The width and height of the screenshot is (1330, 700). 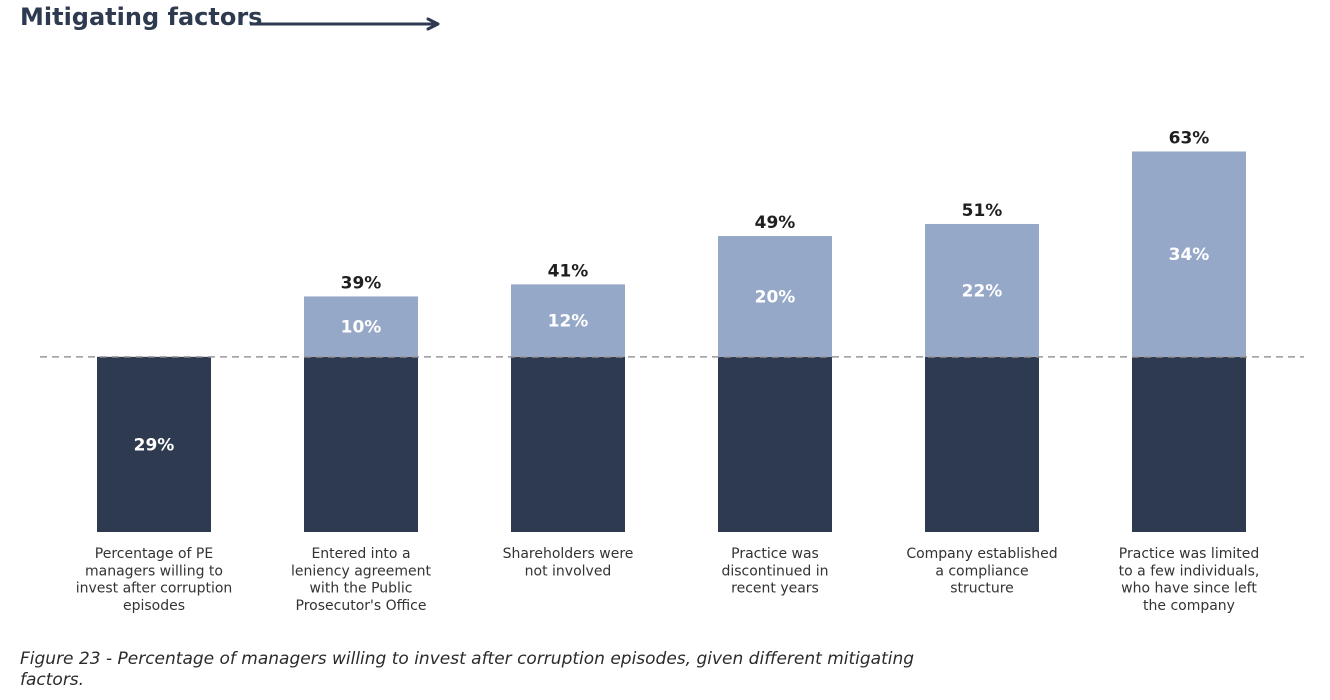 What do you see at coordinates (141, 17) in the screenshot?
I see `chart-title: Mitigating factors` at bounding box center [141, 17].